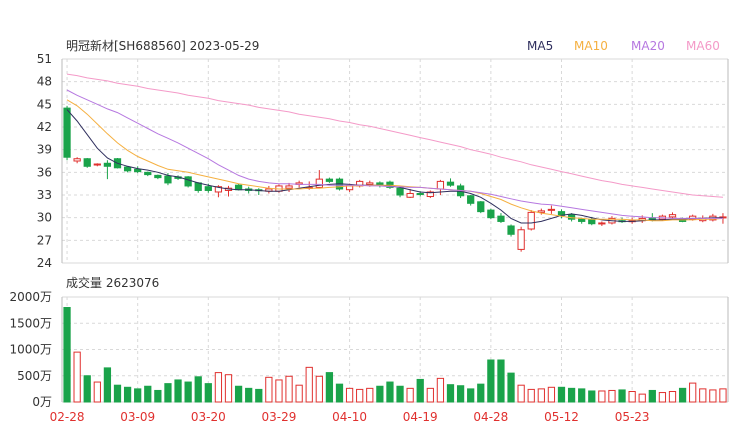 The image size is (740, 440). What do you see at coordinates (44, 82) in the screenshot?
I see `price-tick-label: 48` at bounding box center [44, 82].